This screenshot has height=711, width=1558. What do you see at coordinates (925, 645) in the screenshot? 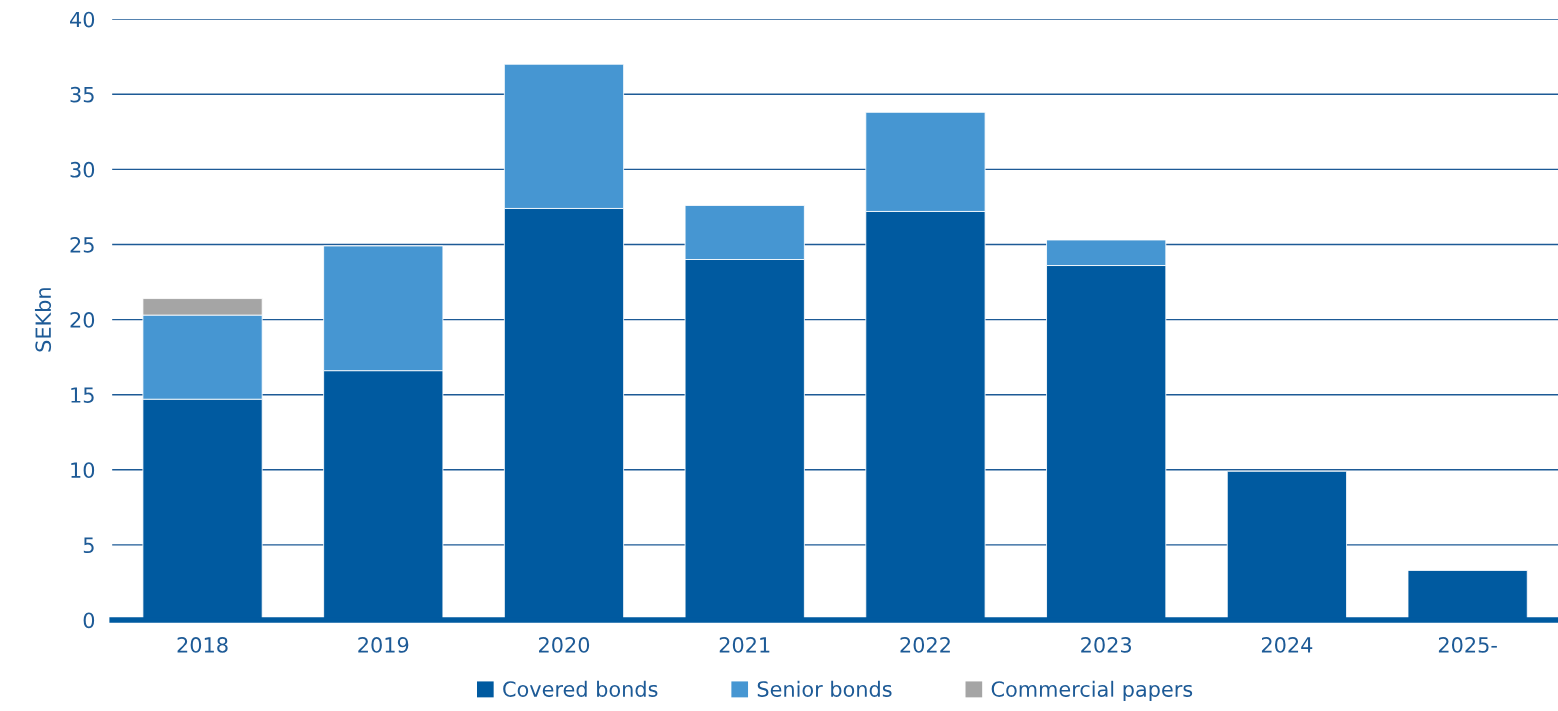
I see `x-tick-label: 2022` at bounding box center [925, 645].